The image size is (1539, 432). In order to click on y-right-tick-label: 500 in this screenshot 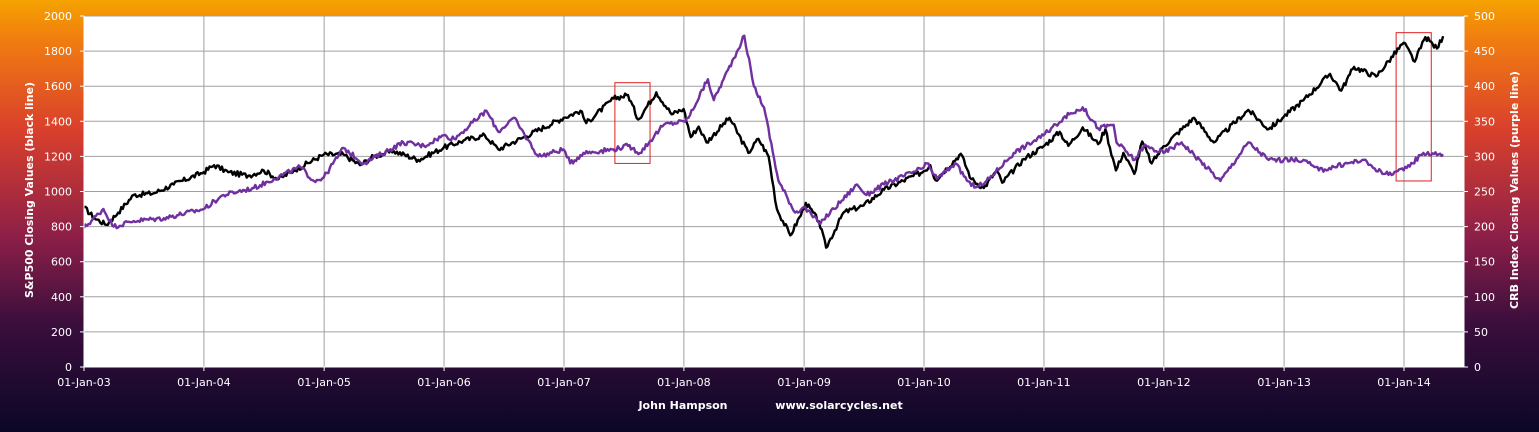, I will do `click(1484, 16)`.